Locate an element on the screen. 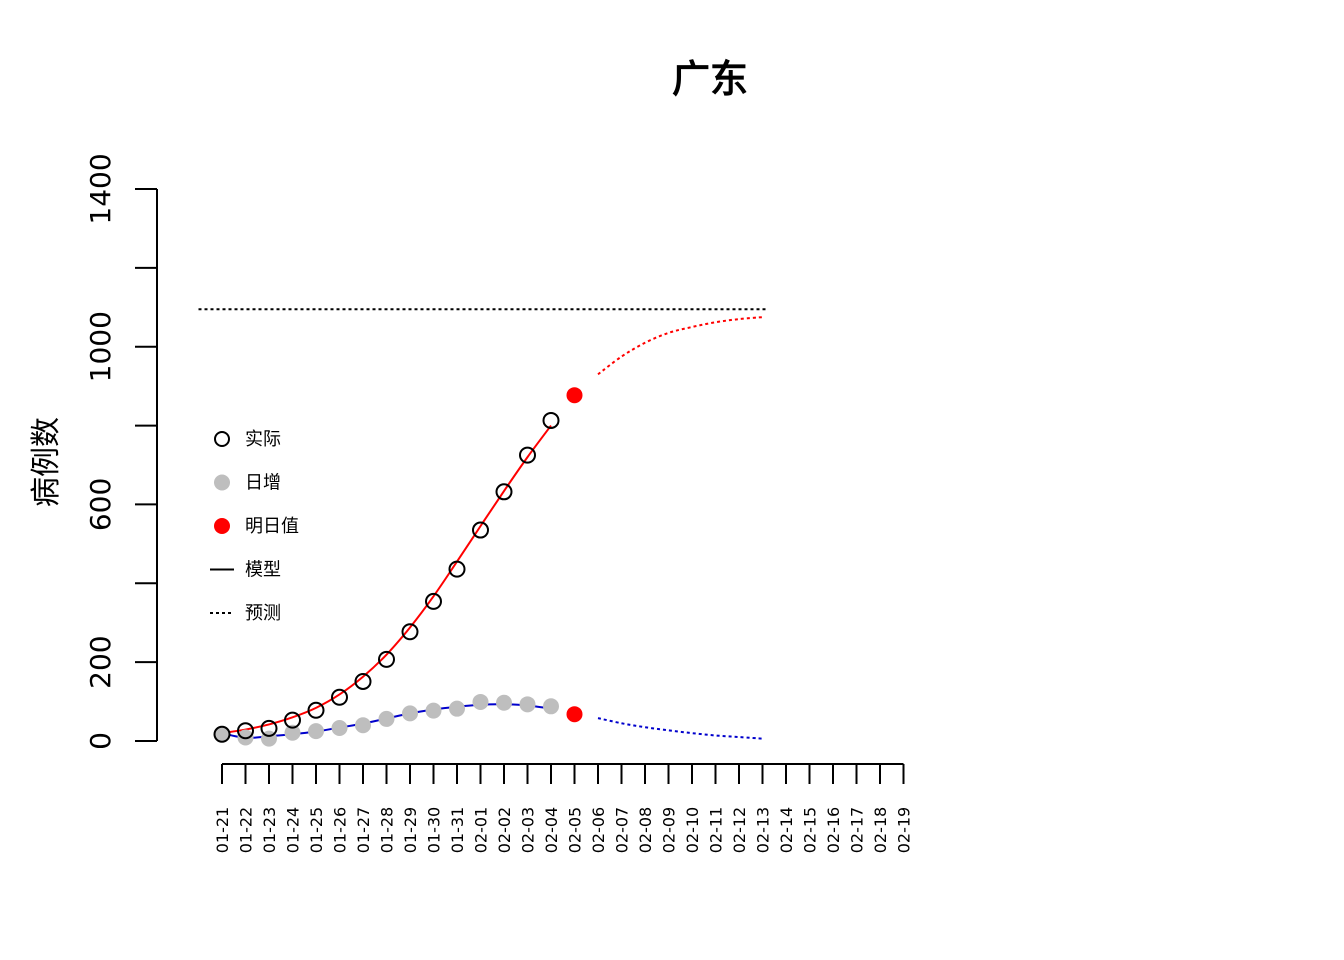 The width and height of the screenshot is (1344, 960). x-tick-label: 01-22 is located at coordinates (246, 830).